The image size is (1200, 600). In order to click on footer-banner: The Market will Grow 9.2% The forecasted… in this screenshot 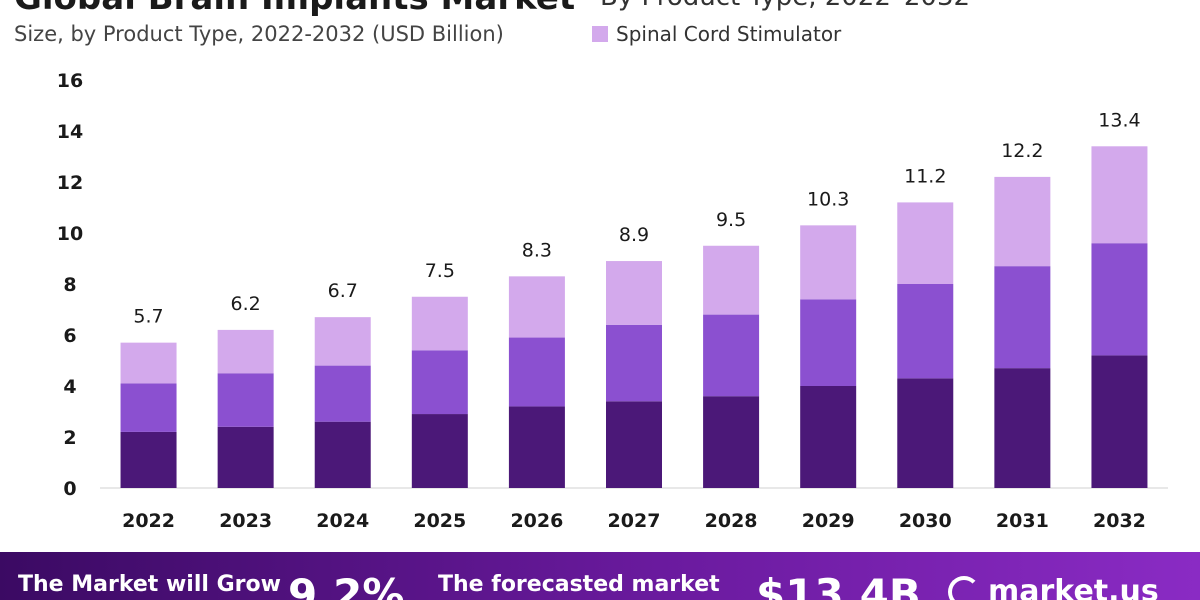, I will do `click(600, 576)`.